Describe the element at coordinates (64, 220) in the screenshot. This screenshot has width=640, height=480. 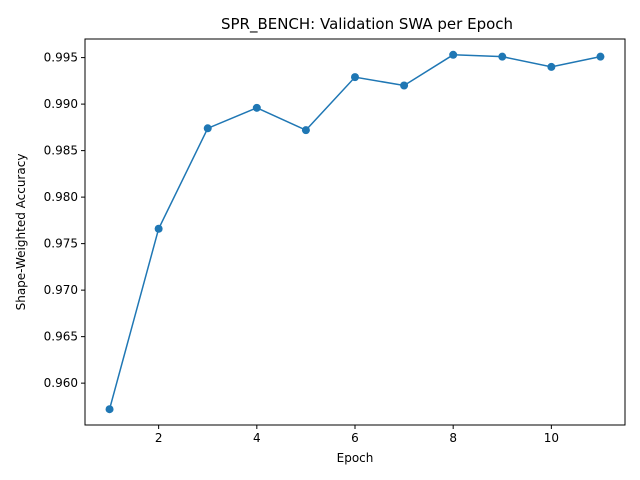
I see `y-axis-ticks: 0.960 0.965 0.970 0.975 0.980 0.985 0.990 0.995` at that location.